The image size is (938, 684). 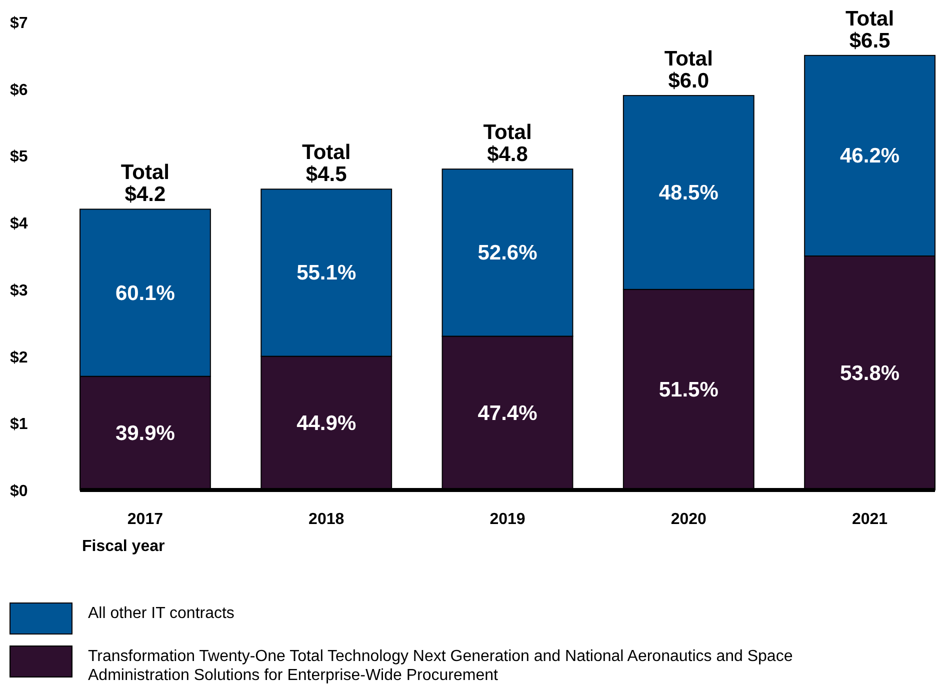 I want to click on annotation: 52.6%, so click(x=508, y=253).